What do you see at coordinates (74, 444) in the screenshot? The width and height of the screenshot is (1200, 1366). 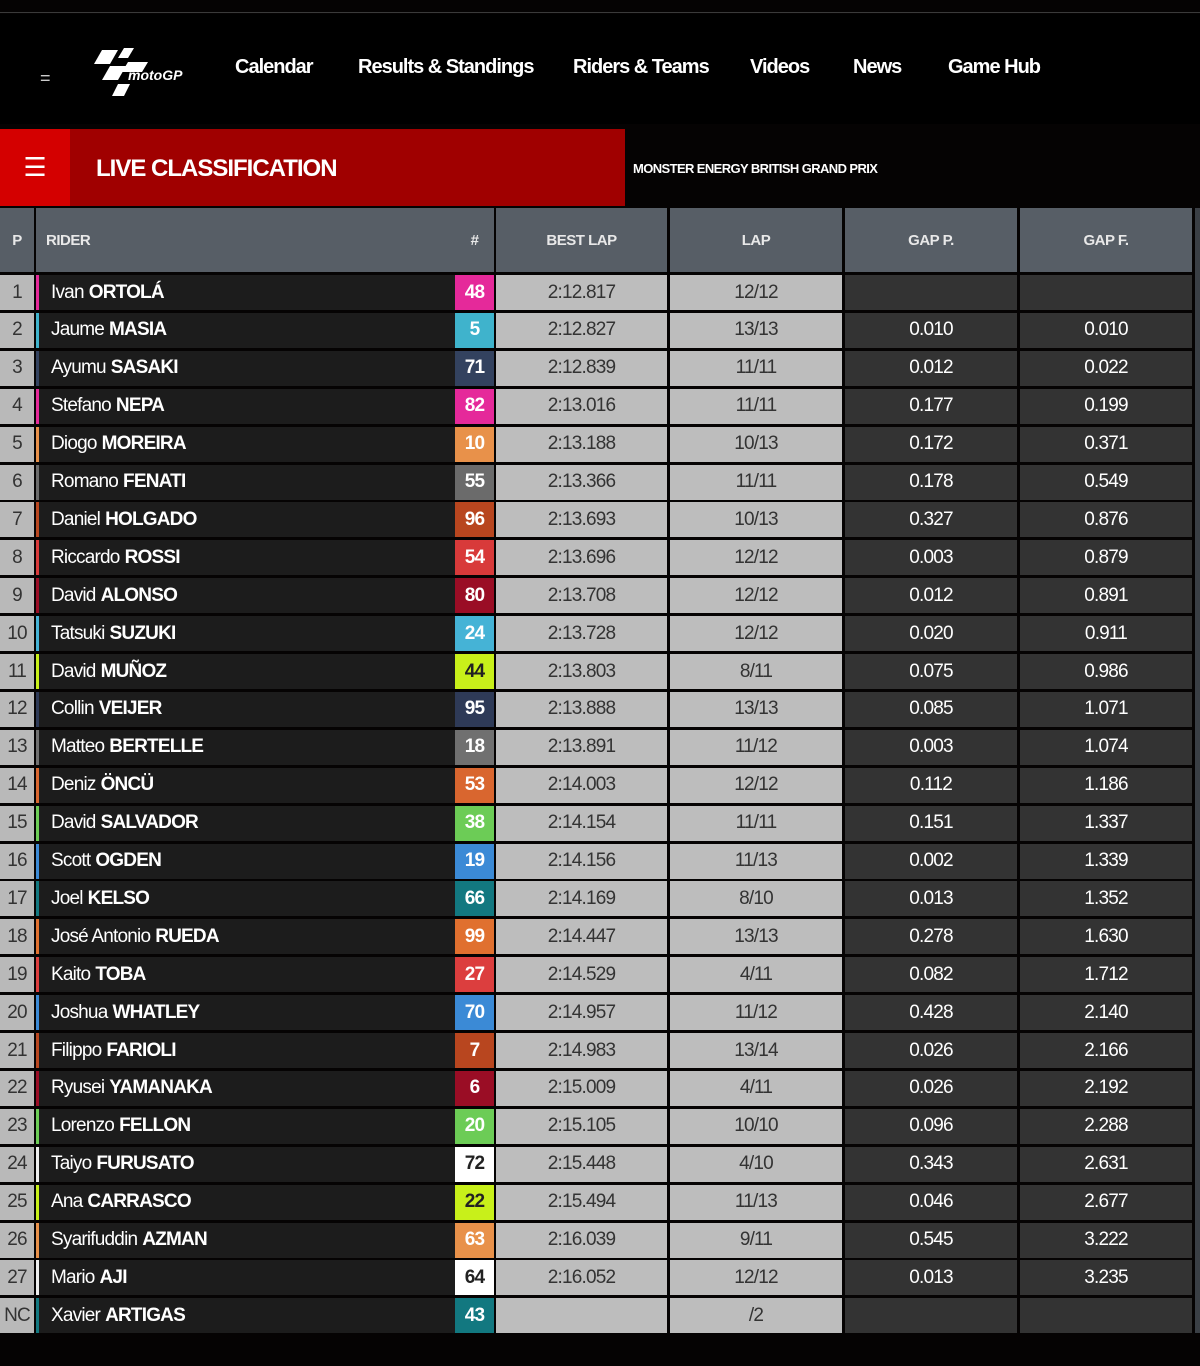 I see `rider-first-name: Diogo` at bounding box center [74, 444].